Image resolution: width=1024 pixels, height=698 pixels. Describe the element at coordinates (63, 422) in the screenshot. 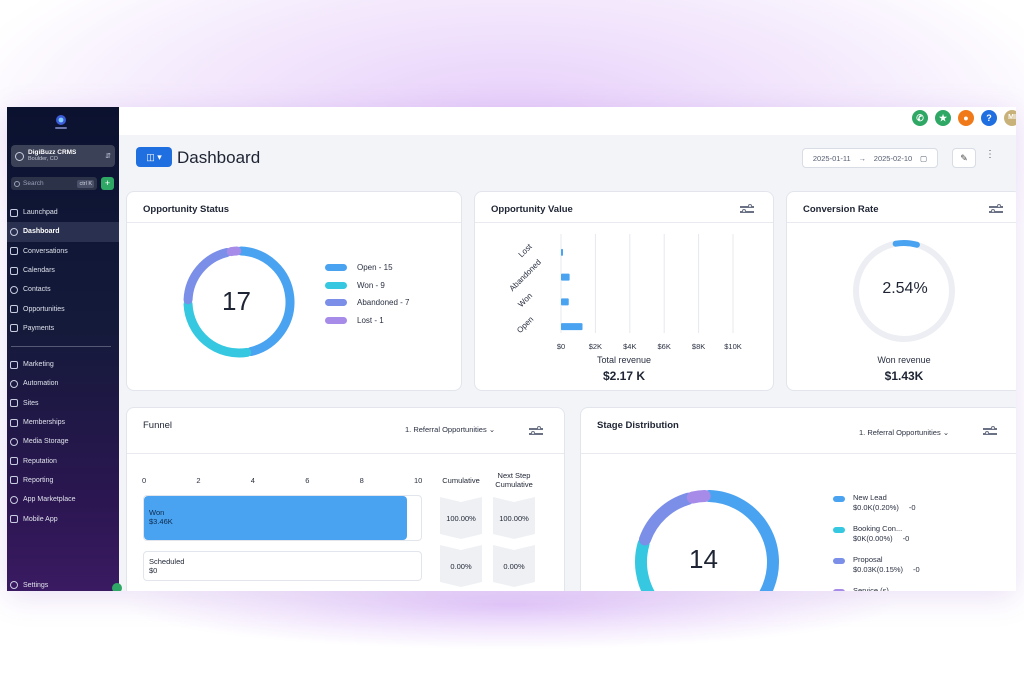

I see `sidebar-item-memberships: Memberships` at that location.